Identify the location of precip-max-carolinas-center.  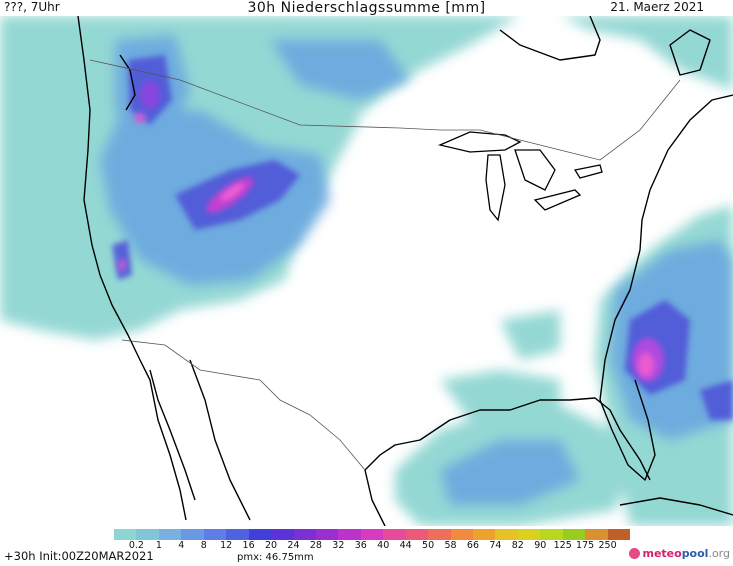
(646, 365).